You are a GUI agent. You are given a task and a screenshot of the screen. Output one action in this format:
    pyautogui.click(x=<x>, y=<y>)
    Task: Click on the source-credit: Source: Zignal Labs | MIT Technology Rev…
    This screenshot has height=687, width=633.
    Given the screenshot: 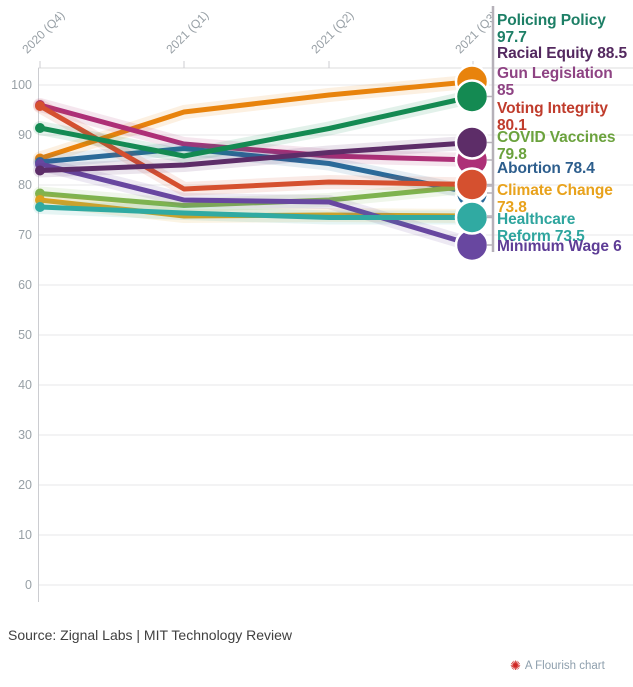 What is the action you would take?
    pyautogui.click(x=150, y=635)
    